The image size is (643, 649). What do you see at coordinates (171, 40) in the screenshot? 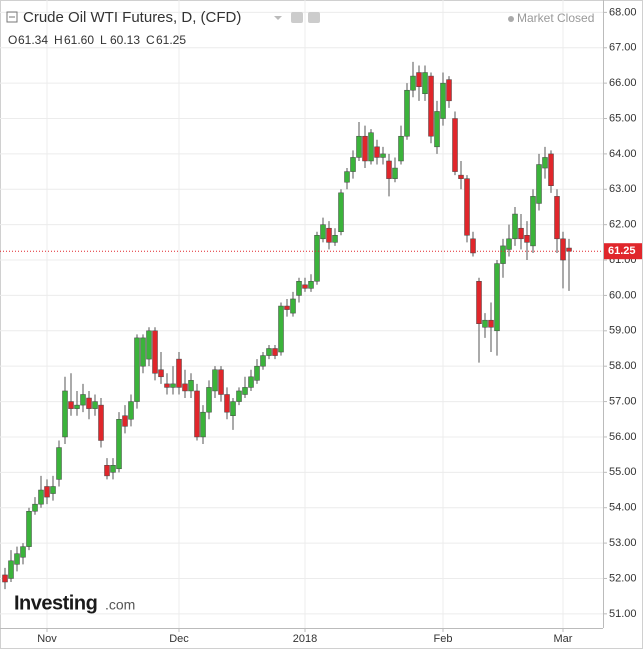
I see `quote-value: 61.25` at bounding box center [171, 40].